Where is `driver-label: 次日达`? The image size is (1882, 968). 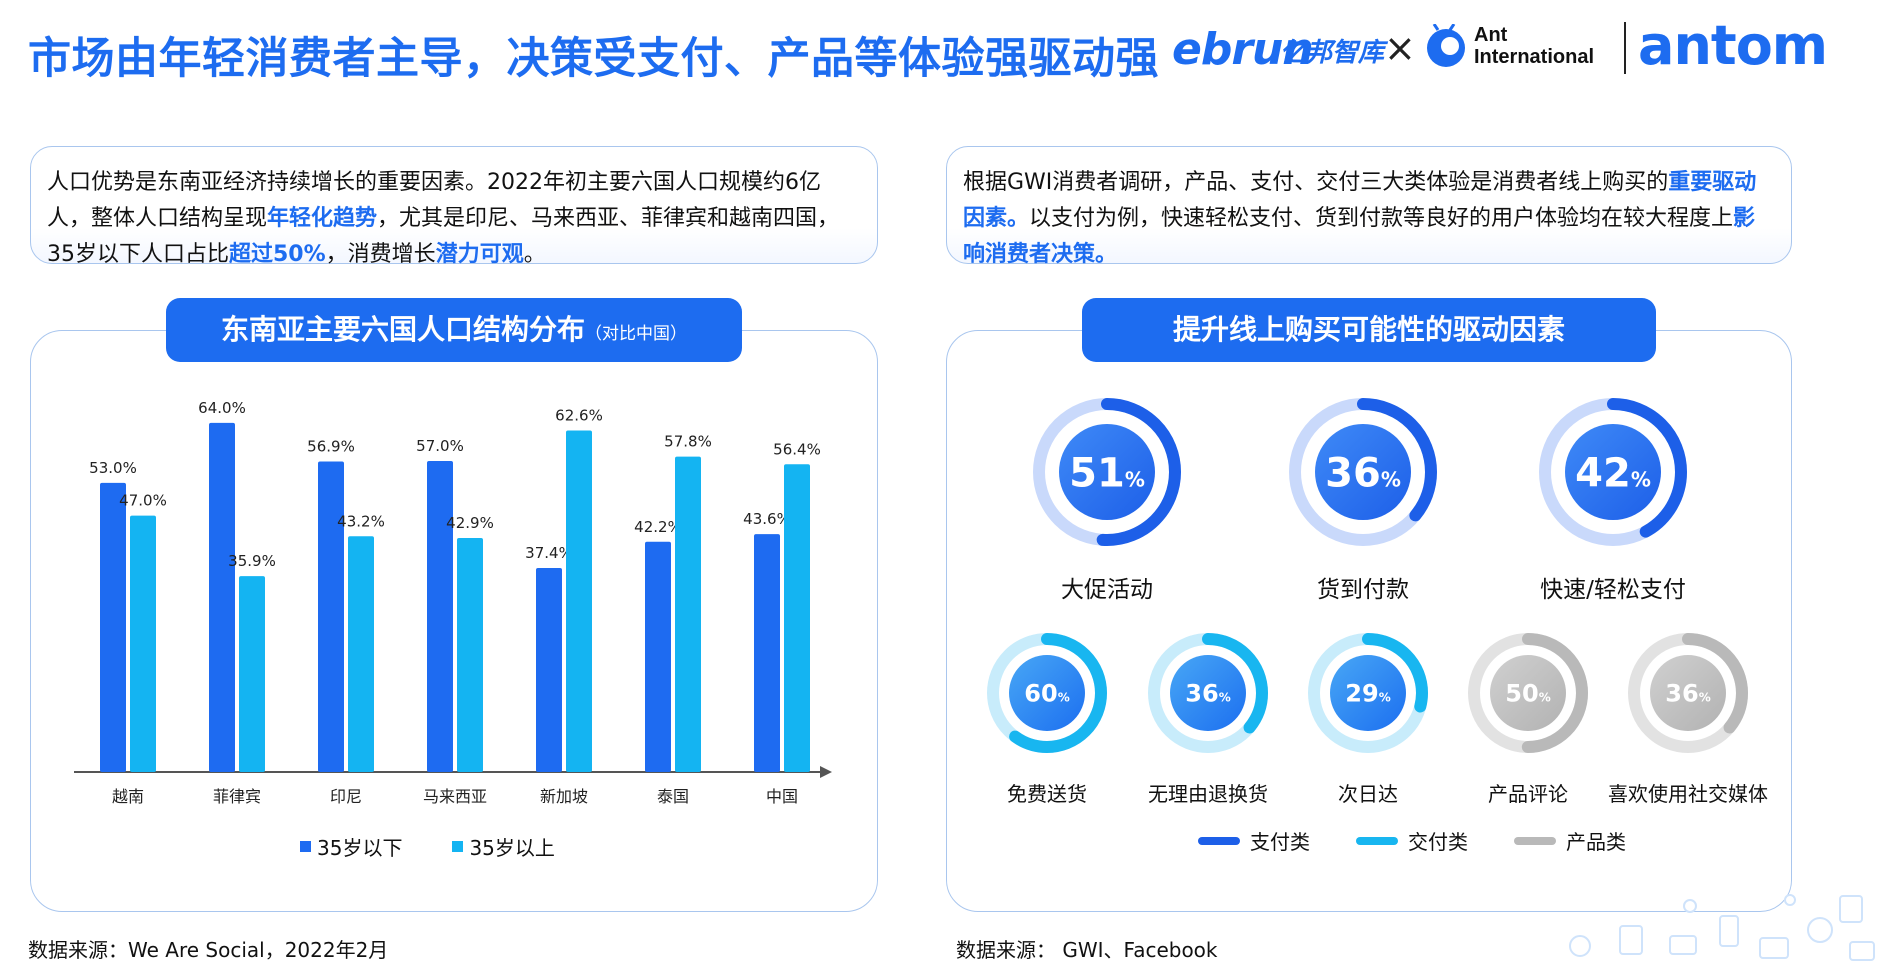 driver-label: 次日达 is located at coordinates (1368, 794).